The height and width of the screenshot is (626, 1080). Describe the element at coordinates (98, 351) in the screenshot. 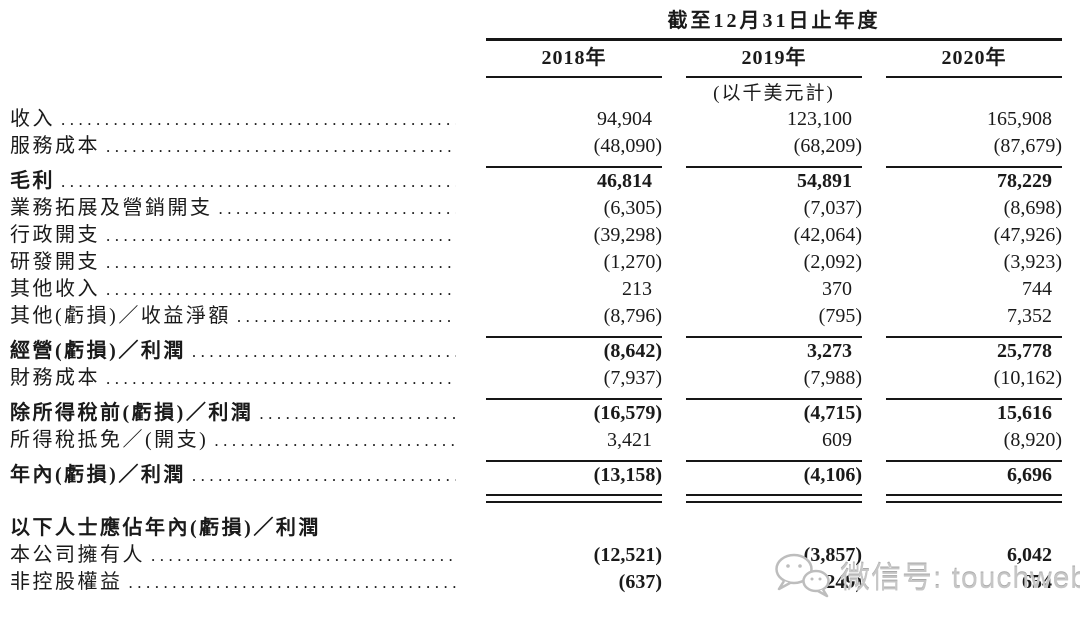

I see `row-label-text: 經營(虧損)／利潤` at that location.